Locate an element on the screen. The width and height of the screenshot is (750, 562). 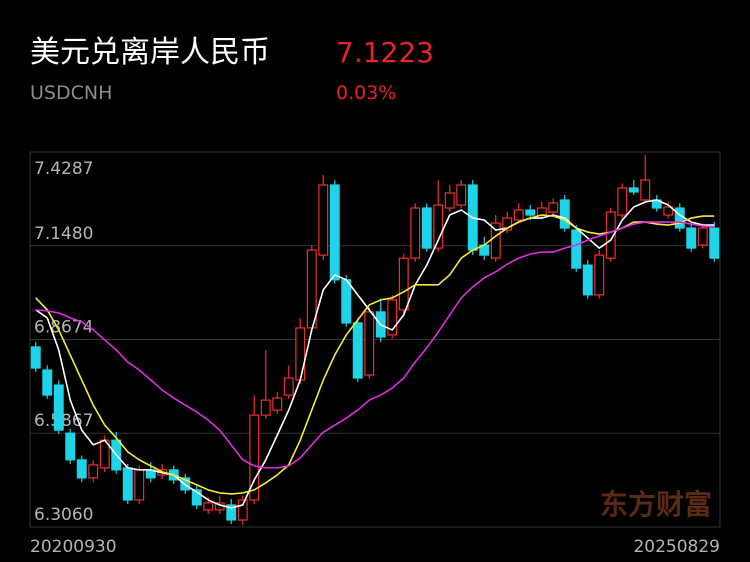
code: USDCNH is located at coordinates (71, 93).